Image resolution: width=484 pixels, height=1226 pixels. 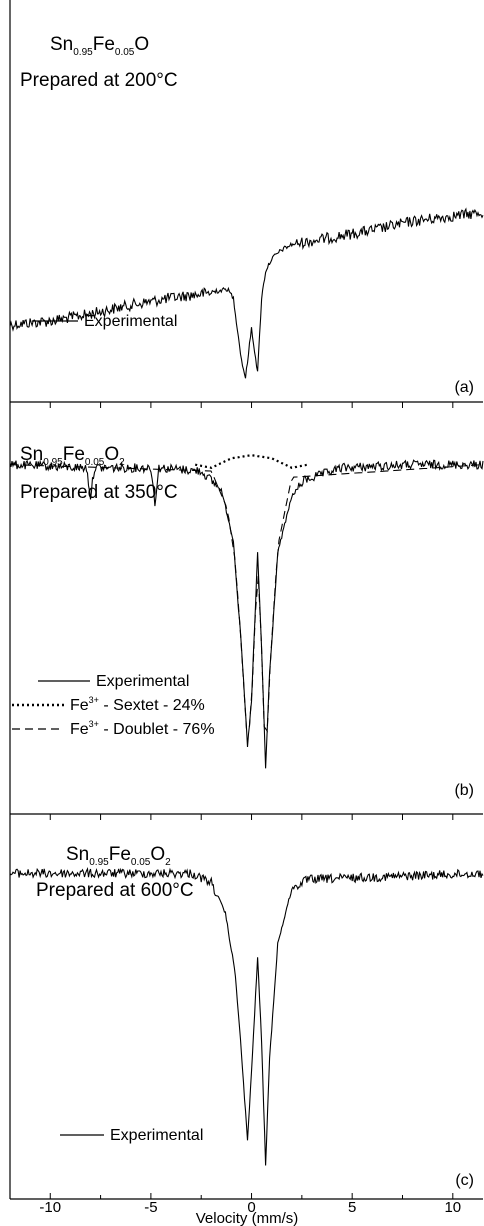 What do you see at coordinates (464, 1180) in the screenshot?
I see `panel-letter: (c)` at bounding box center [464, 1180].